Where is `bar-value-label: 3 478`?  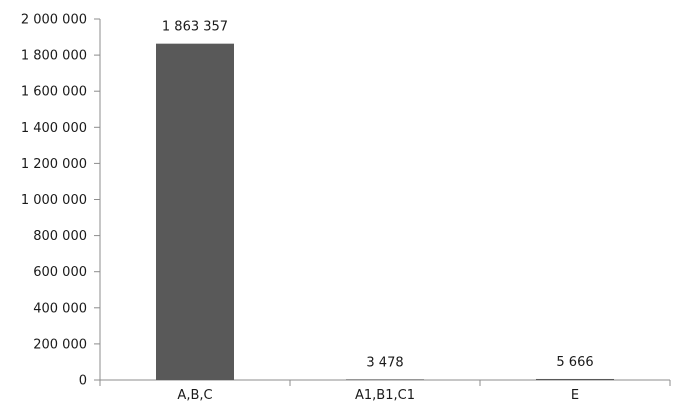 bar-value-label: 3 478 is located at coordinates (384, 362).